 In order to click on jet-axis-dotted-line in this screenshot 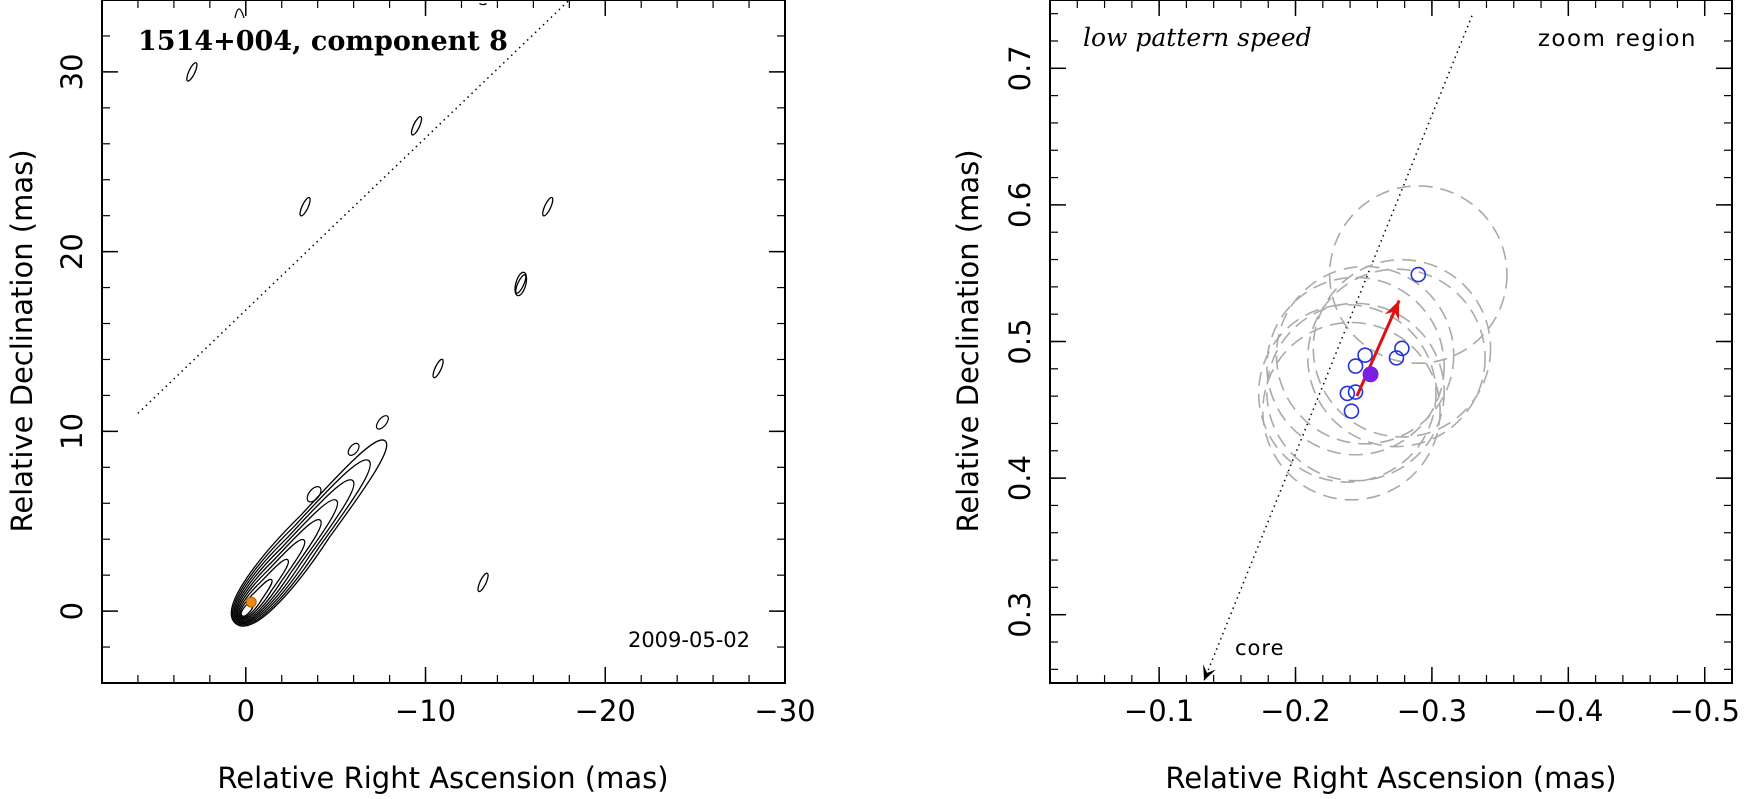, I will do `click(353, 207)`.